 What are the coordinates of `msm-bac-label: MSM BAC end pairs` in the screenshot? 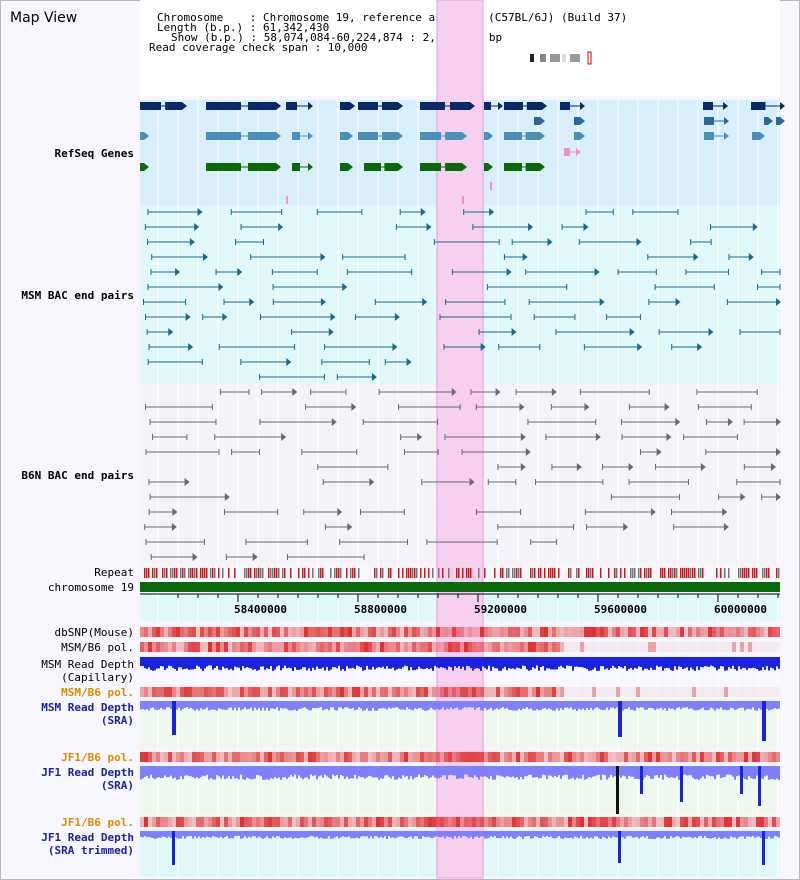 It's located at (77, 295).